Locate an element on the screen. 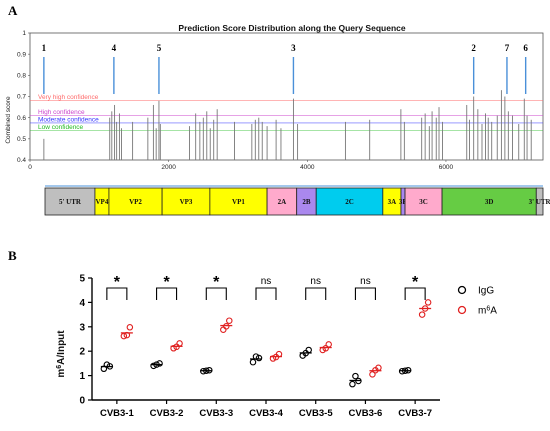 The height and width of the screenshot is (431, 550). peak-label: 2 is located at coordinates (473, 48).